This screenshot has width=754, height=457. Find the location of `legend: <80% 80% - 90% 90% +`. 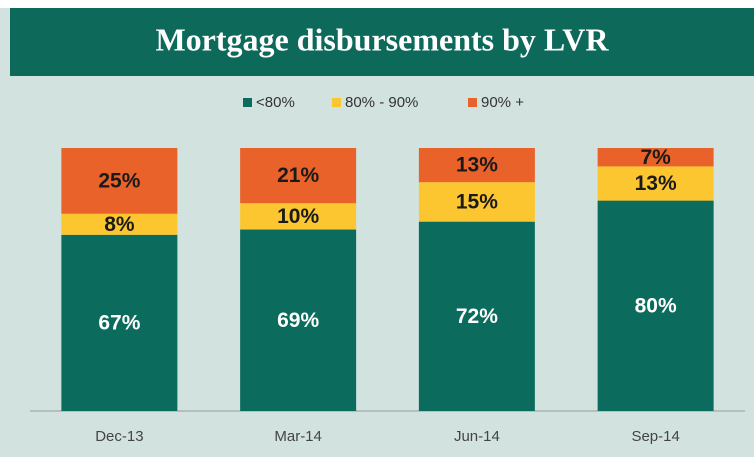

legend: <80% 80% - 90% 90% + is located at coordinates (383, 102).